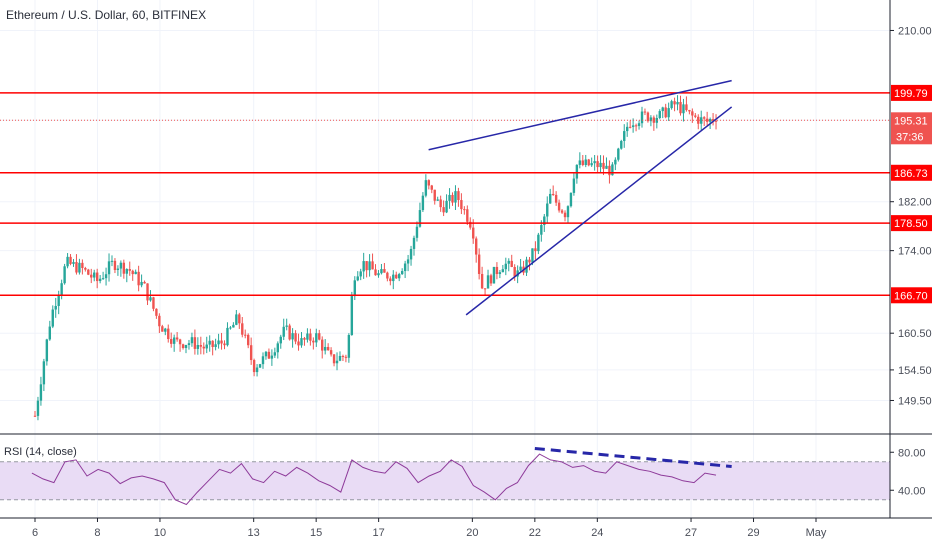 The height and width of the screenshot is (550, 932). I want to click on level-badge-199.79-bg, so click(911, 92).